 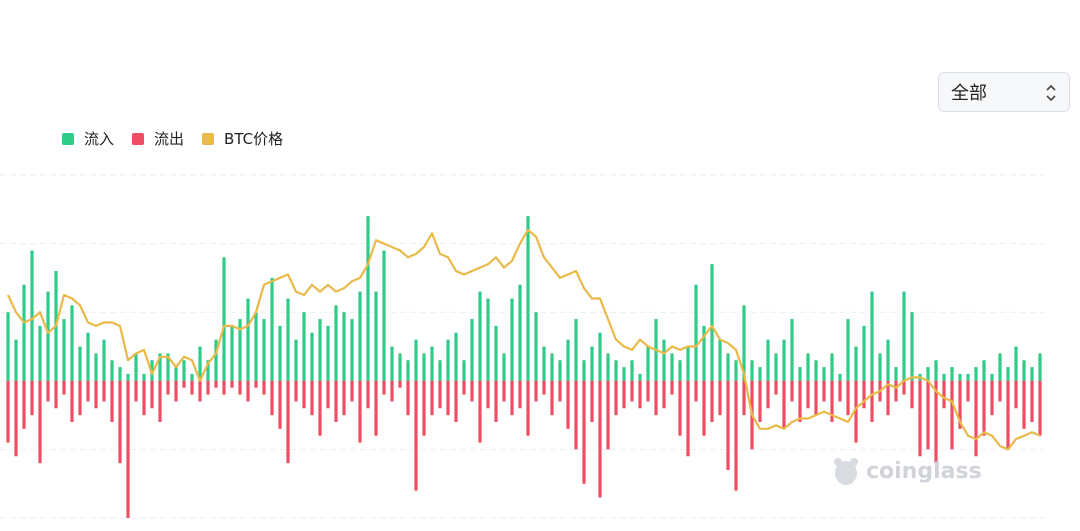 I want to click on watermark-text: coinglass, so click(x=924, y=471).